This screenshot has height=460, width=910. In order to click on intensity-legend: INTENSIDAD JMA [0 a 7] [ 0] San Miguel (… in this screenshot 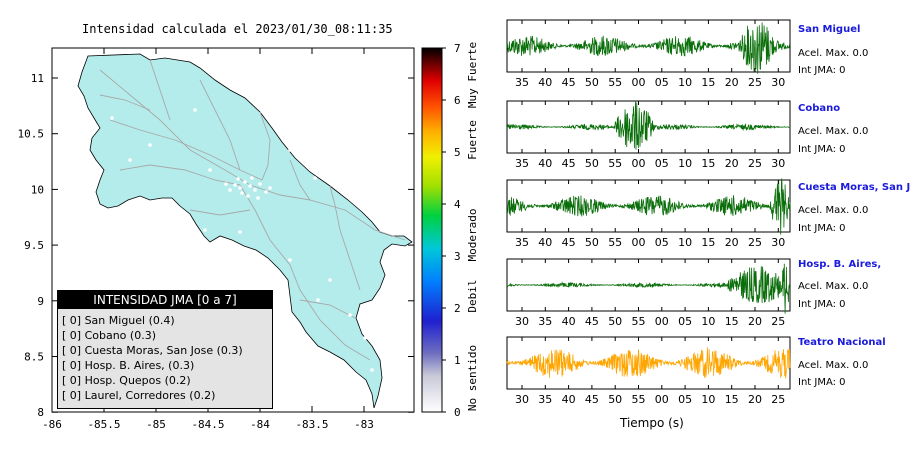, I will do `click(165, 349)`.